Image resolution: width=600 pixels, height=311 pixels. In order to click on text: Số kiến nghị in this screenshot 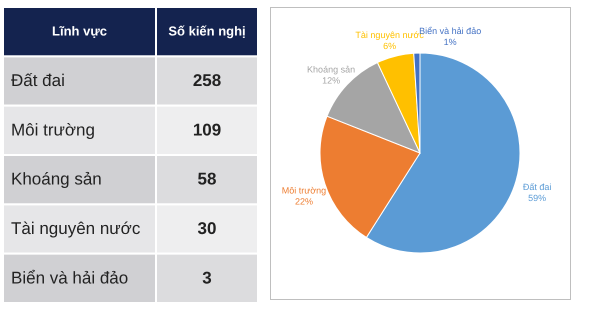, I will do `click(207, 31)`.